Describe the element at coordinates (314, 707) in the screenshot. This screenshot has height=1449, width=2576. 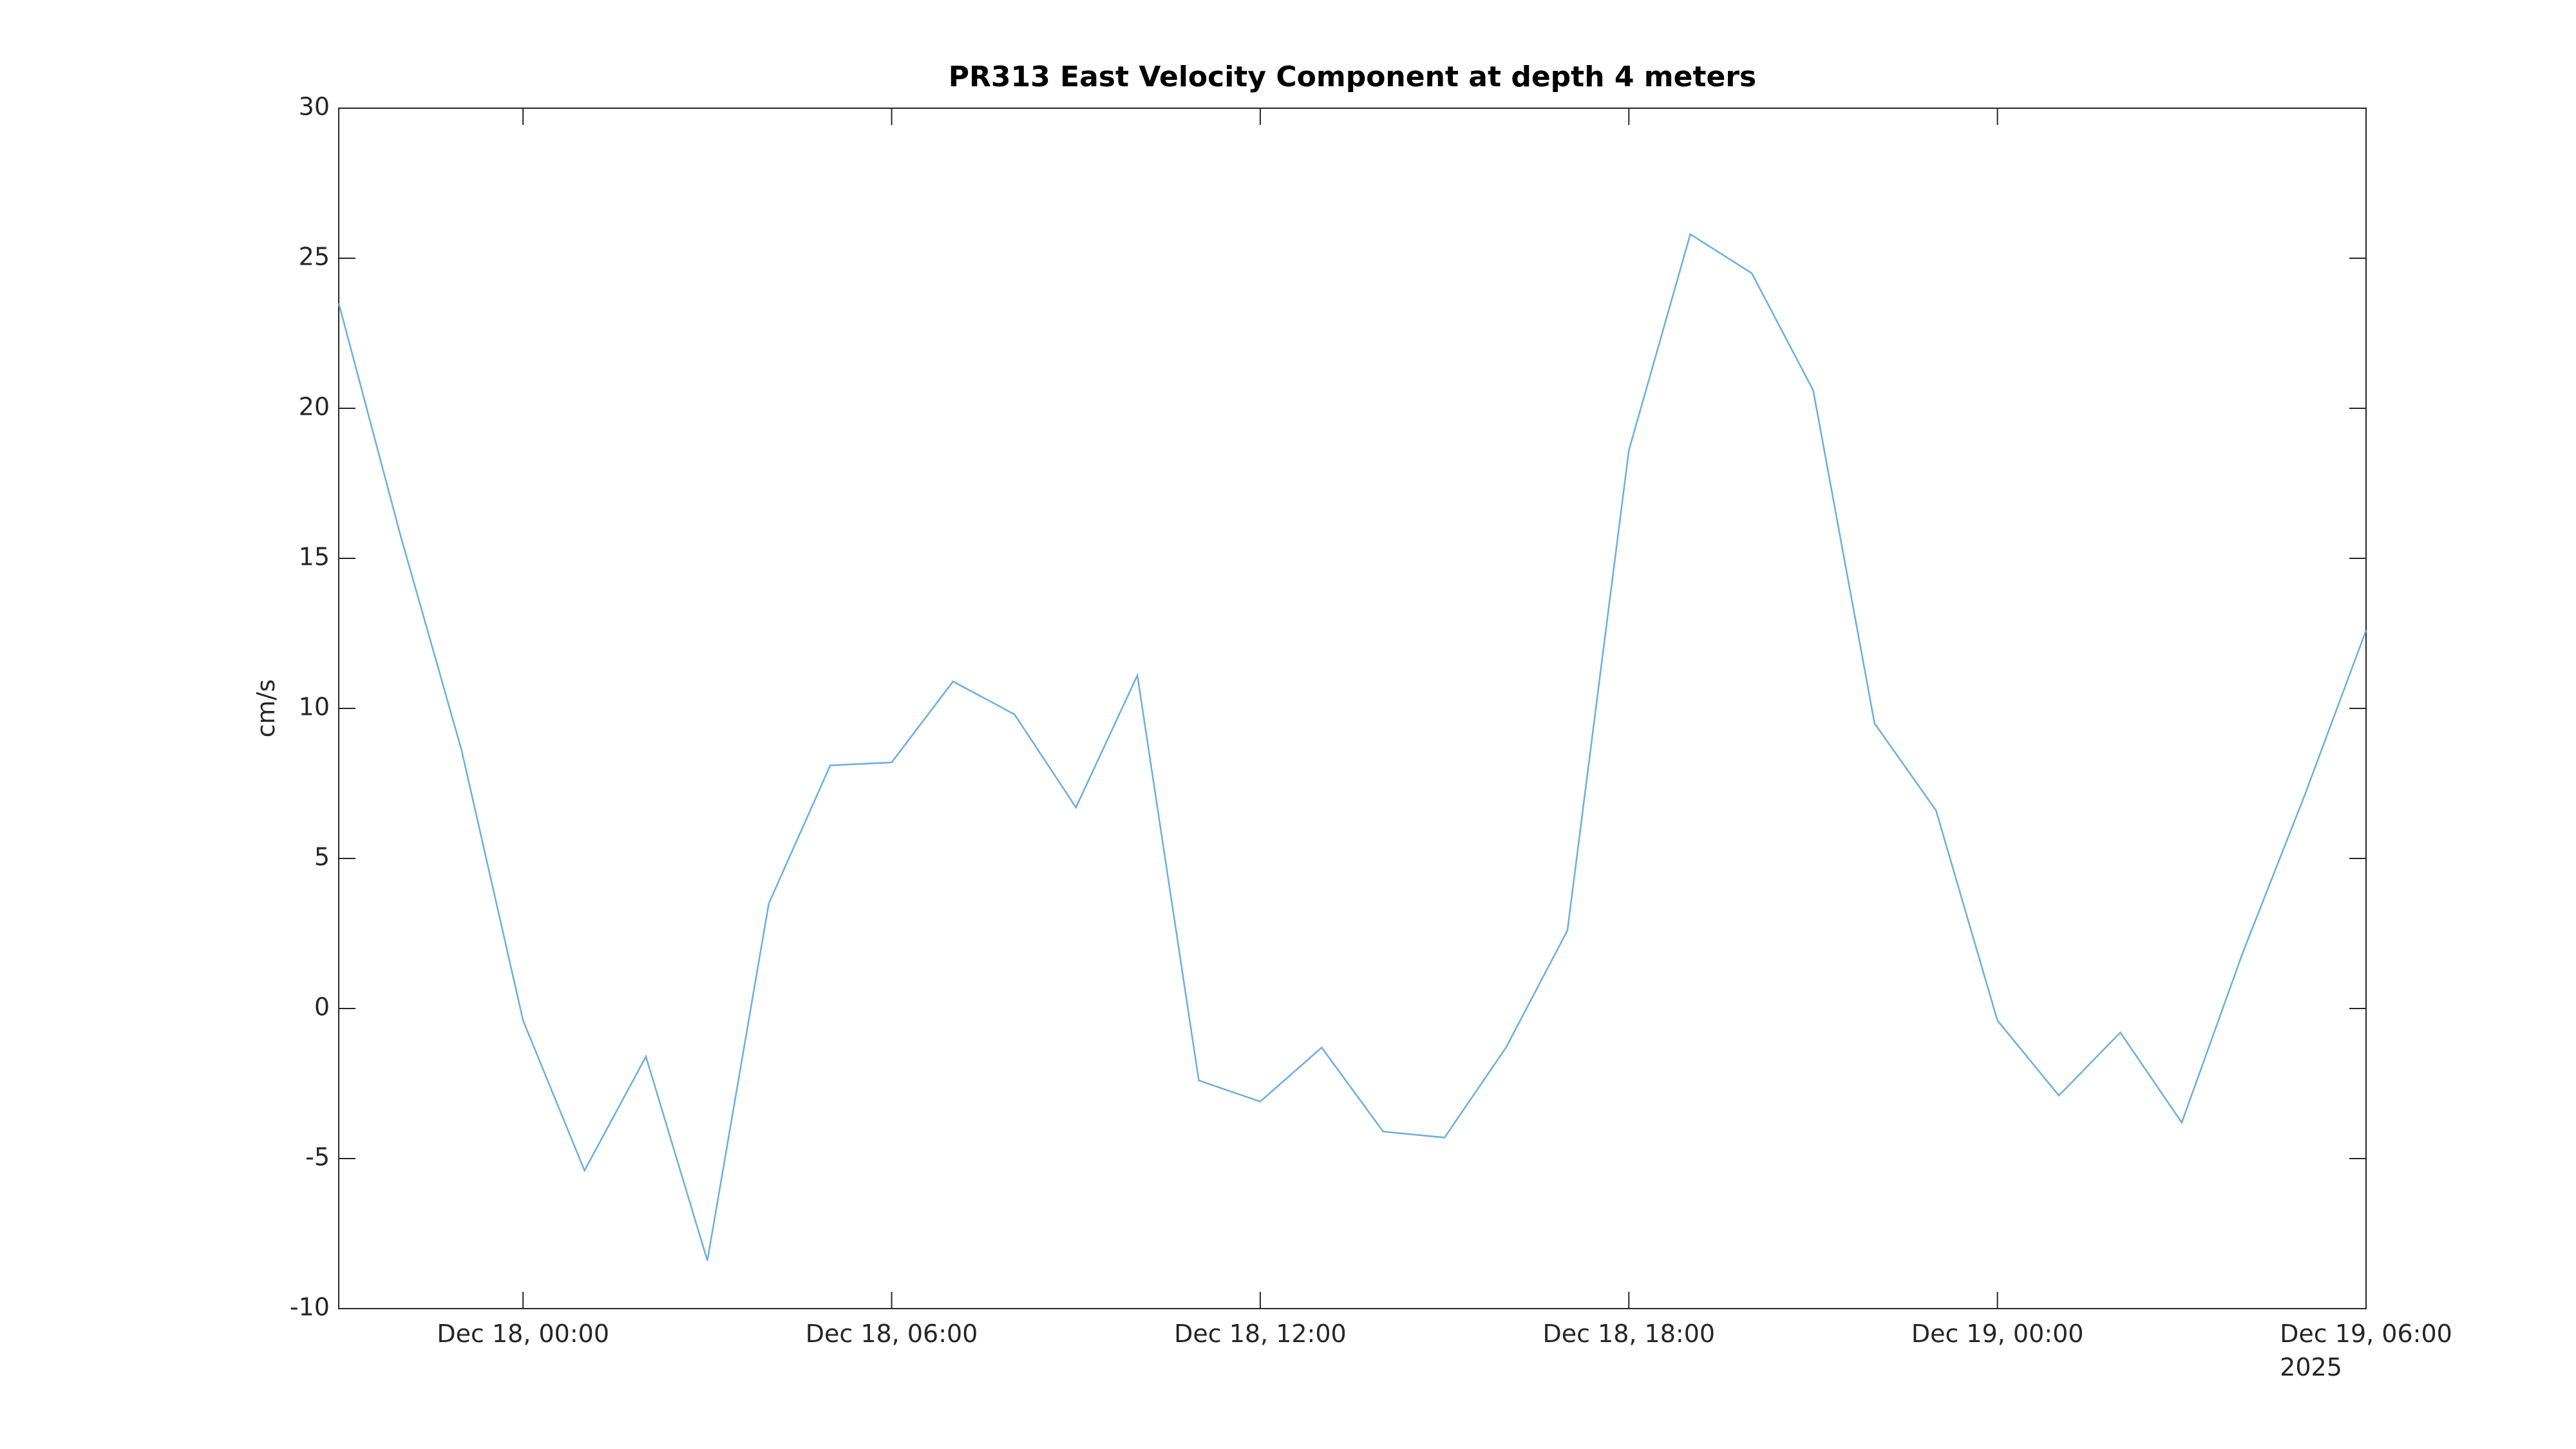
I see `y-tick-label: 10` at that location.